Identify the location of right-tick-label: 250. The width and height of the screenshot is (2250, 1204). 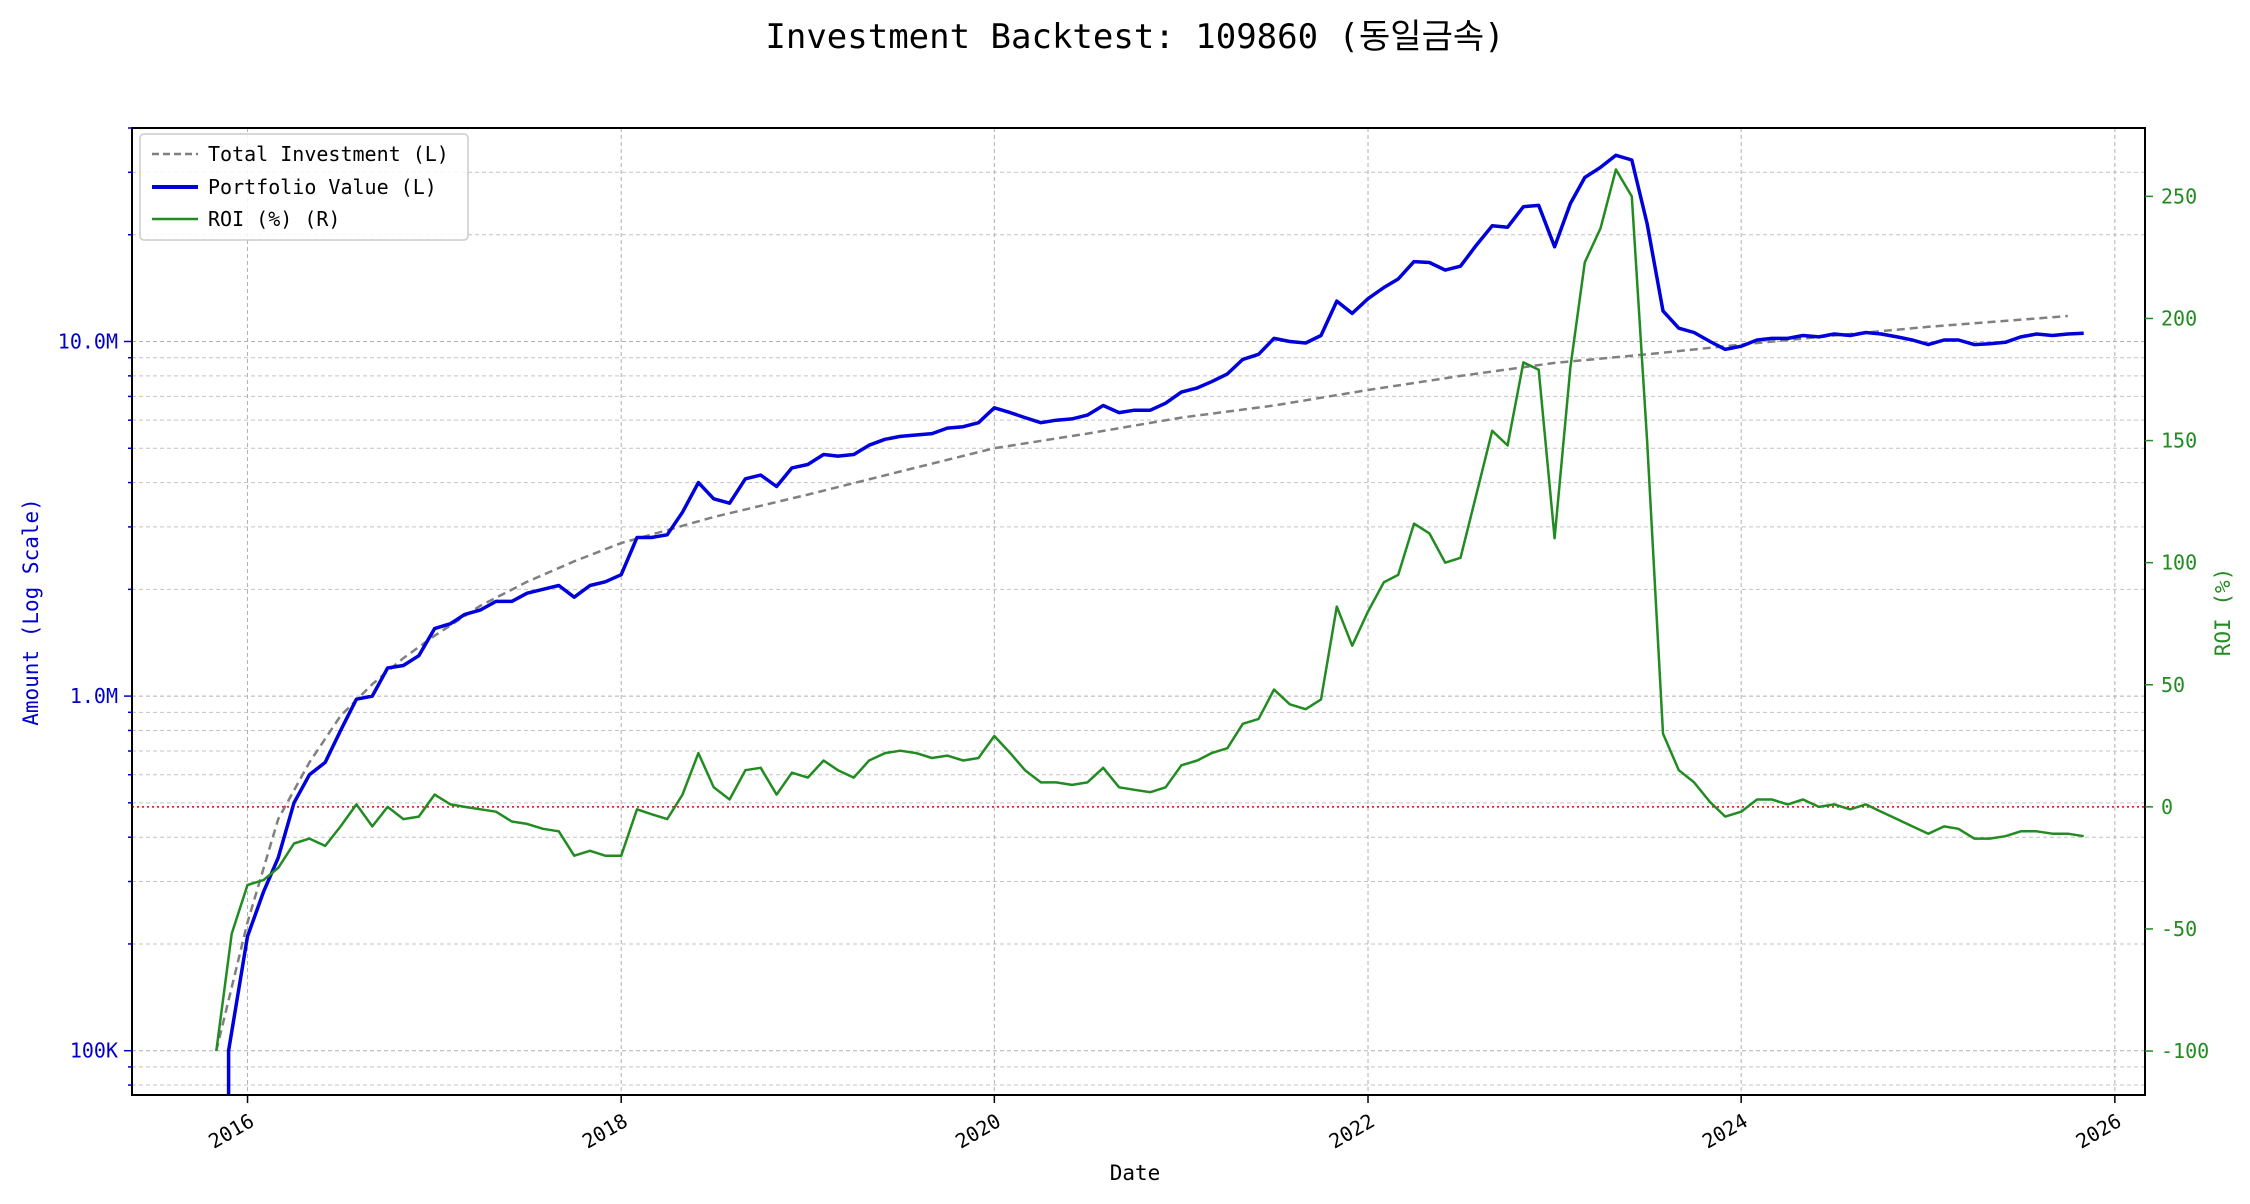
(2179, 196).